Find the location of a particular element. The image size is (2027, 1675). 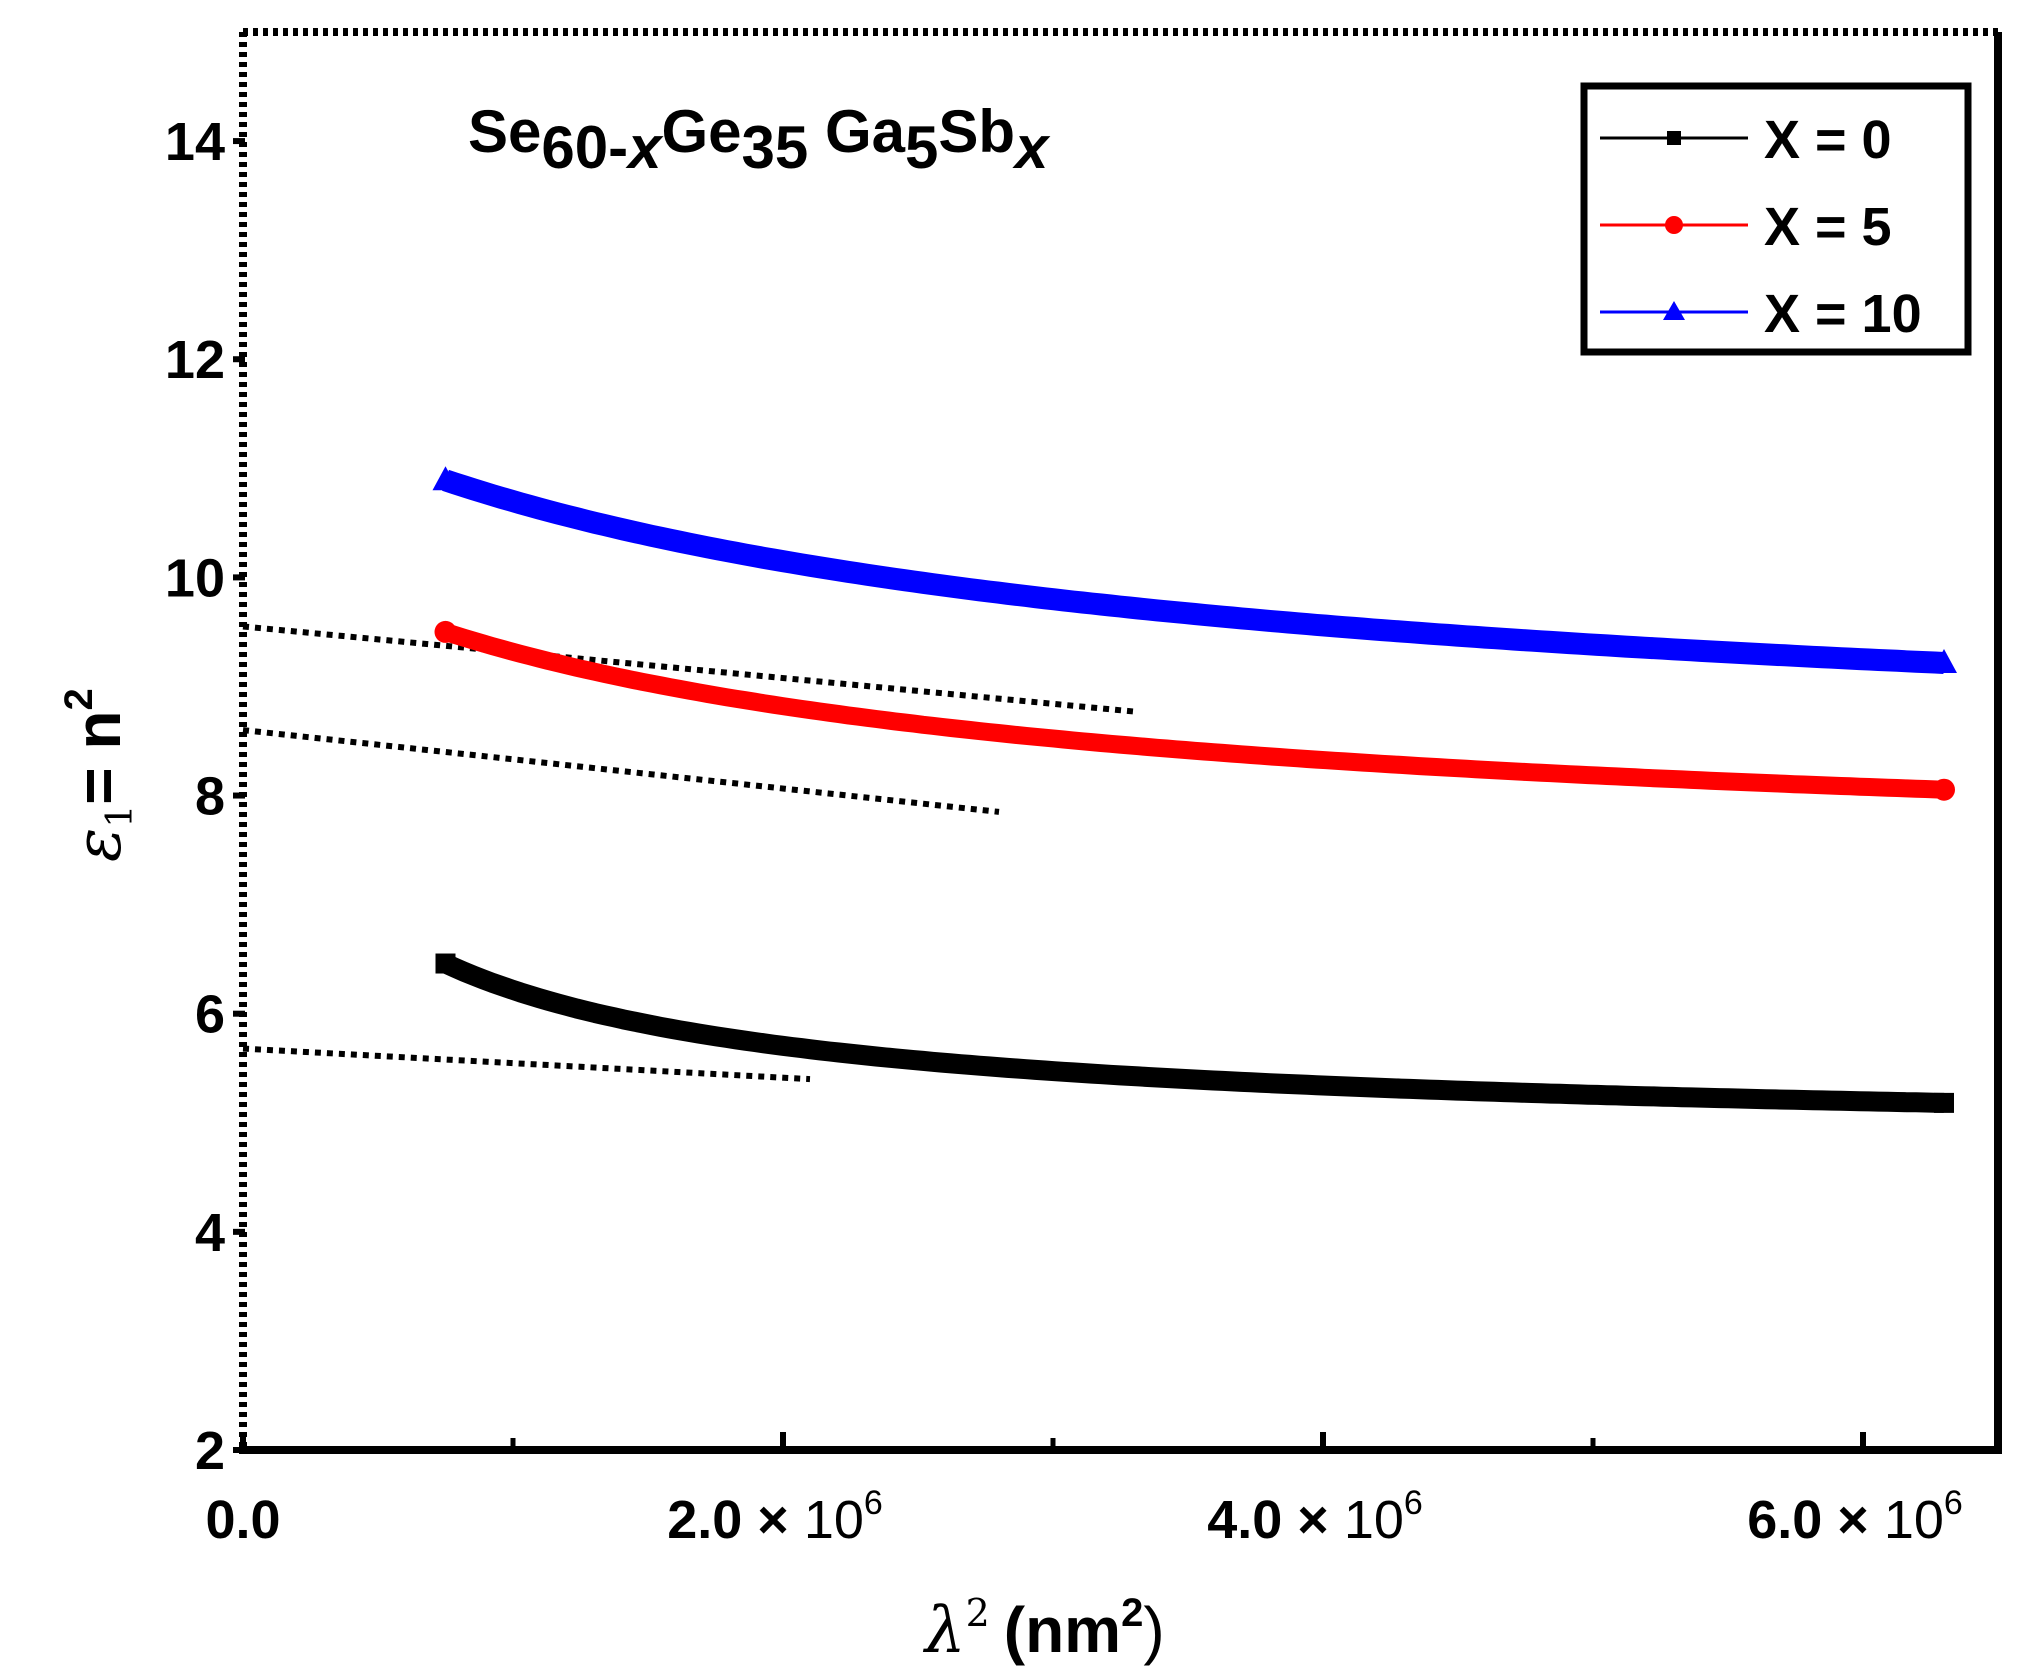

fit-lines is located at coordinates (688, 853).